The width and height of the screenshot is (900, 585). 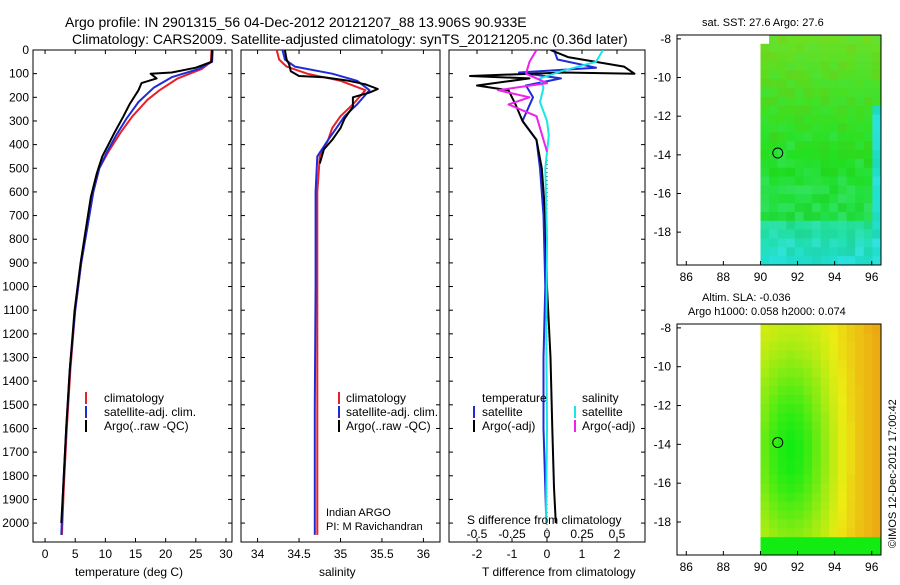 What do you see at coordinates (767, 312) in the screenshot?
I see `sla-map-title-2: Argo h1000: 0.058 h2000: 0.074` at bounding box center [767, 312].